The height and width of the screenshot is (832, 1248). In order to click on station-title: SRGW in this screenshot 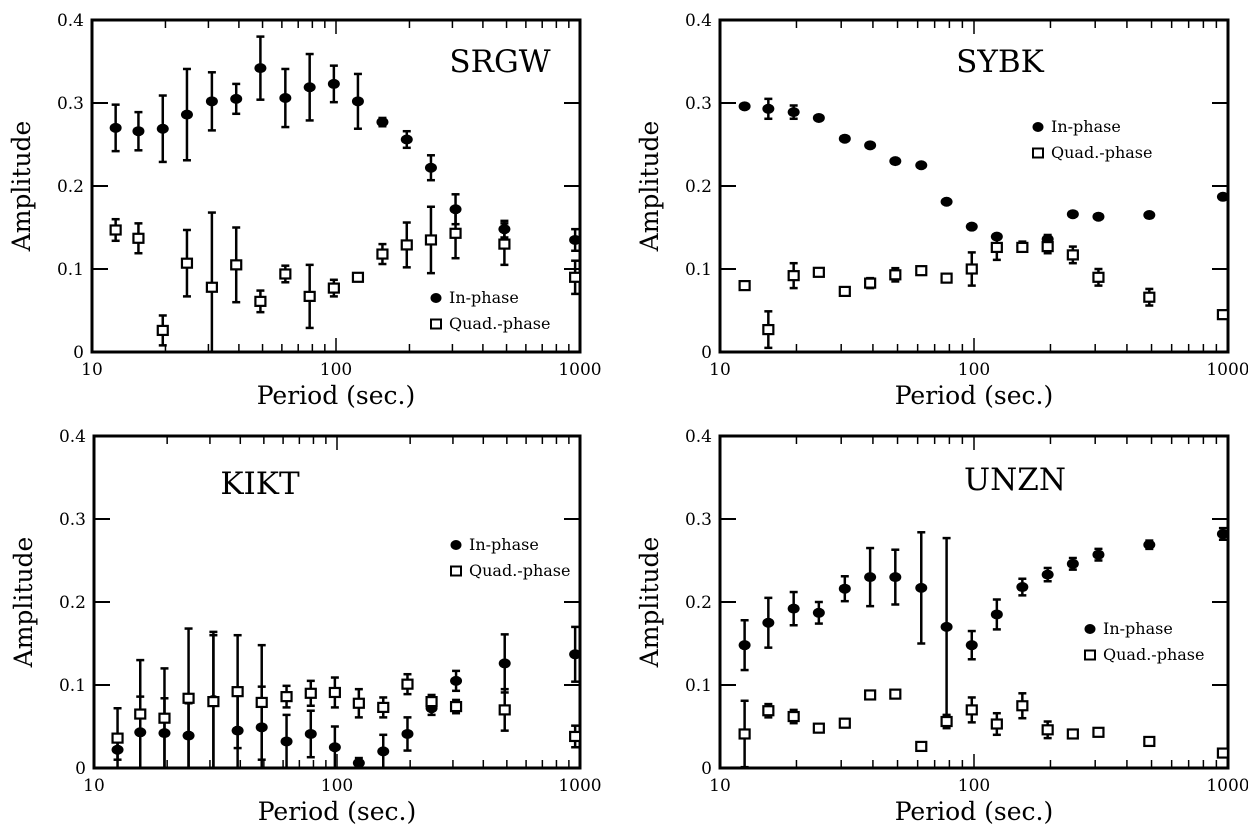, I will do `click(499, 62)`.